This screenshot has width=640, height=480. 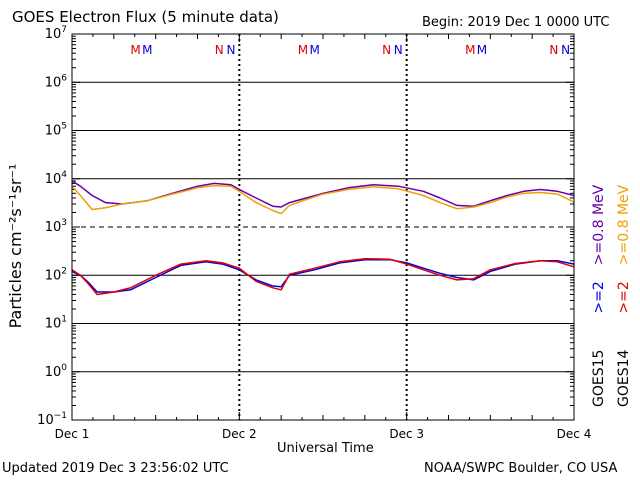 I want to click on chart-title: GOES Electron Flux (5 minute data), so click(x=145, y=17).